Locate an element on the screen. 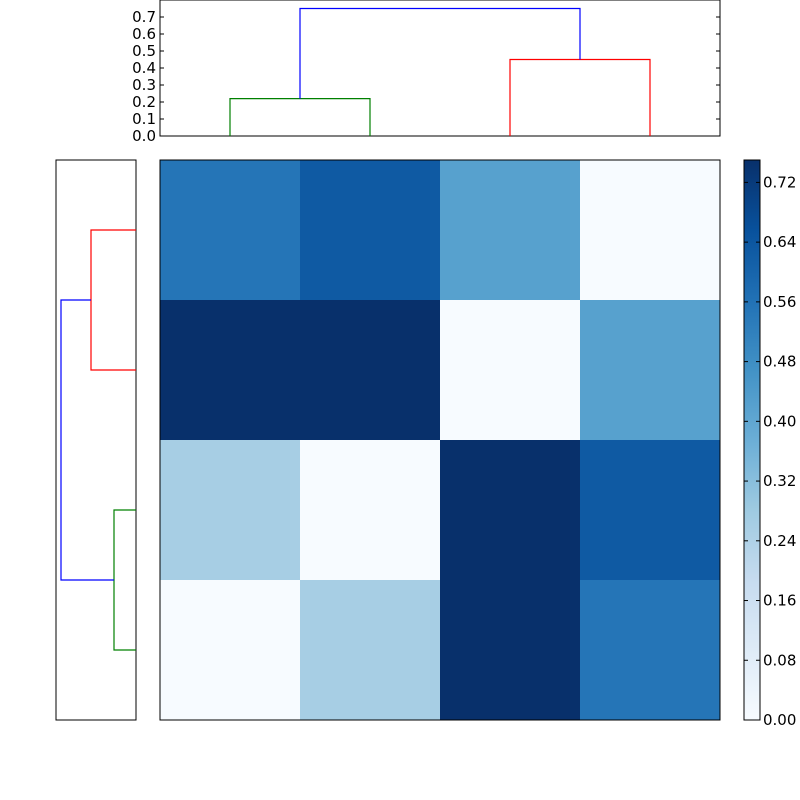 The width and height of the screenshot is (800, 800). colorbar-tick-label: 0.00 is located at coordinates (779, 720).